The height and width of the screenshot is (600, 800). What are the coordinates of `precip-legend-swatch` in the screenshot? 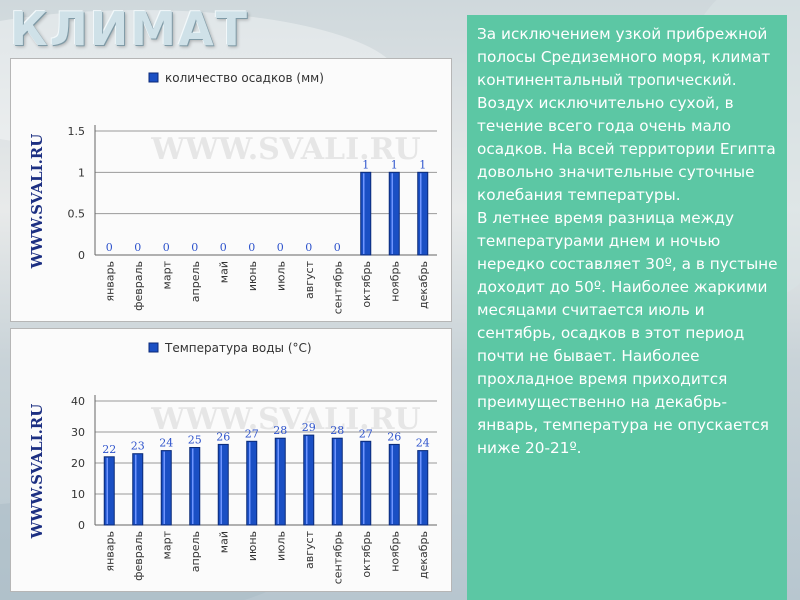 It's located at (153, 77).